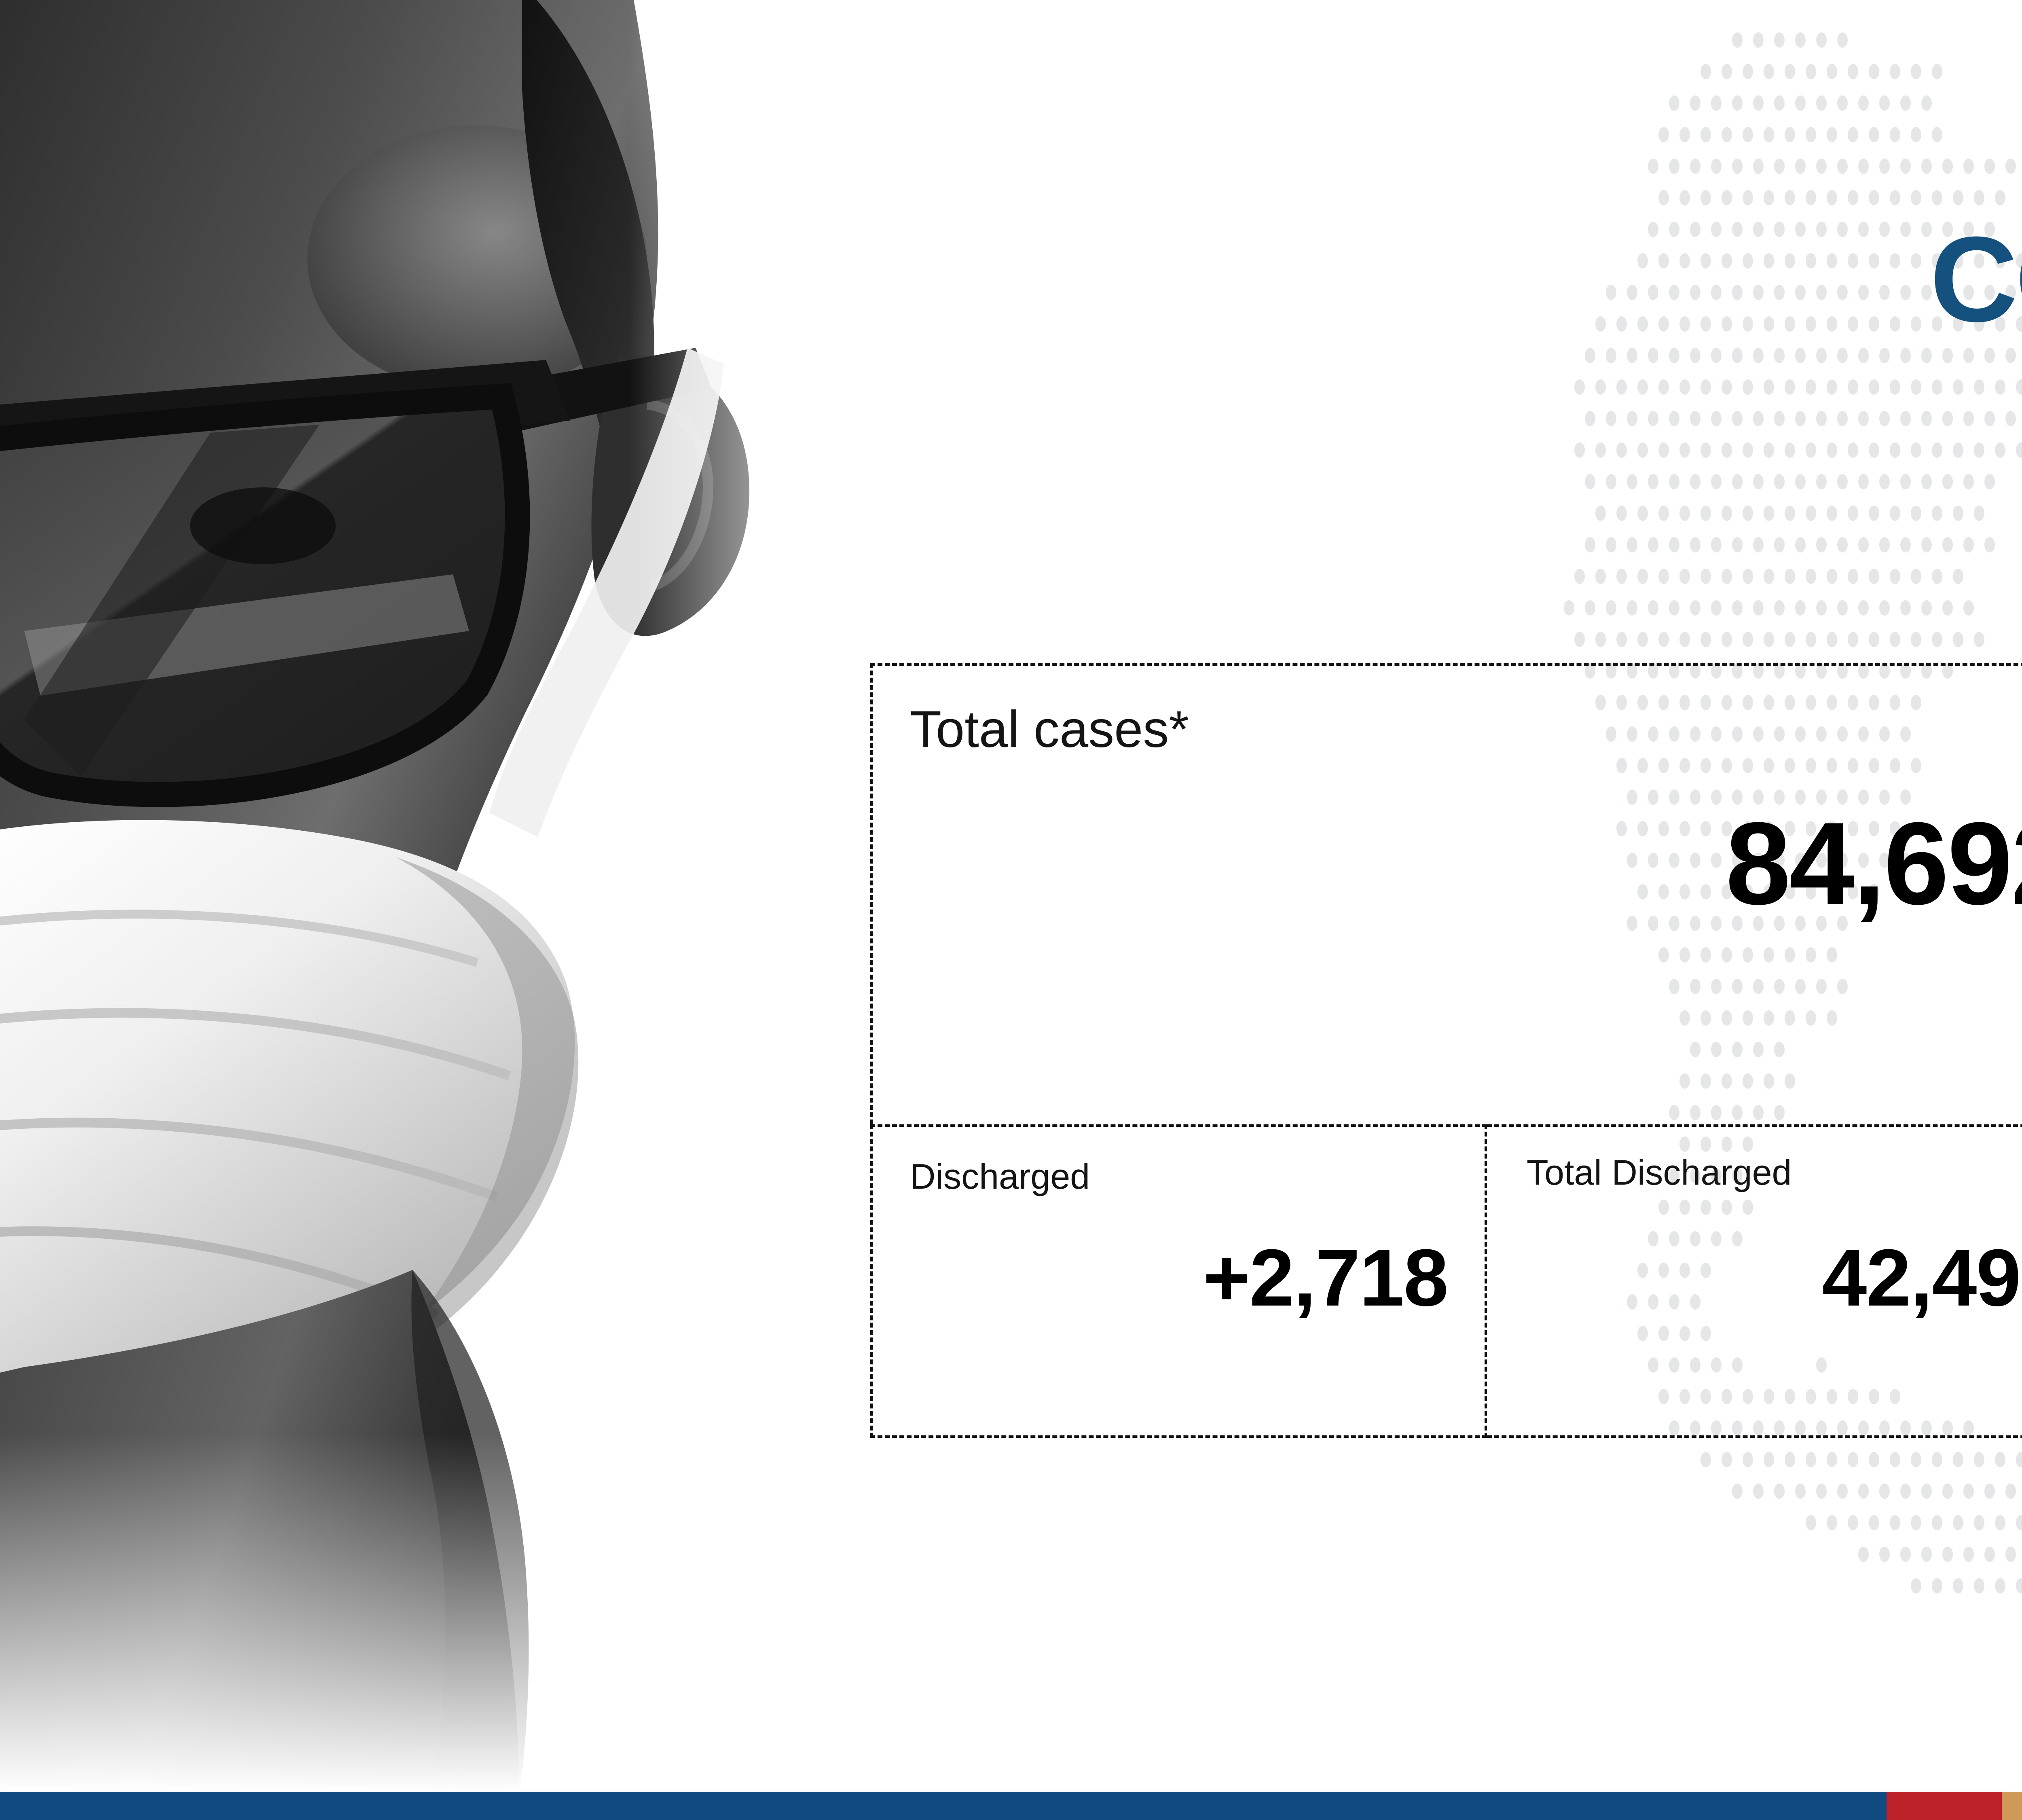 The image size is (2022, 1820). I want to click on bottom-bar-red-segment, so click(1944, 1806).